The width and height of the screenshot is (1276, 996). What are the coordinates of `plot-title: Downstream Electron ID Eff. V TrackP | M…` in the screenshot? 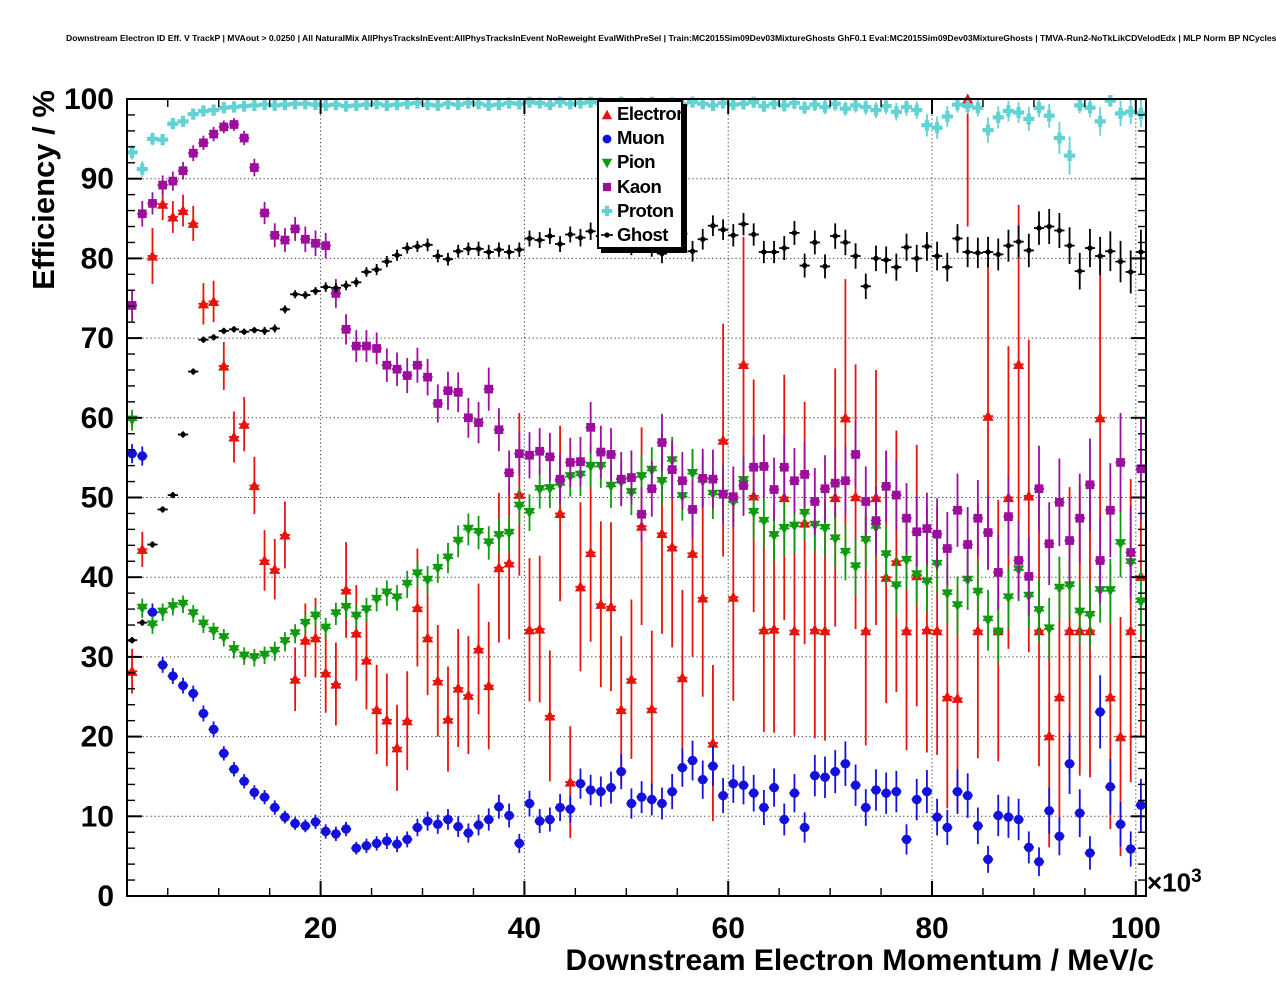 It's located at (671, 38).